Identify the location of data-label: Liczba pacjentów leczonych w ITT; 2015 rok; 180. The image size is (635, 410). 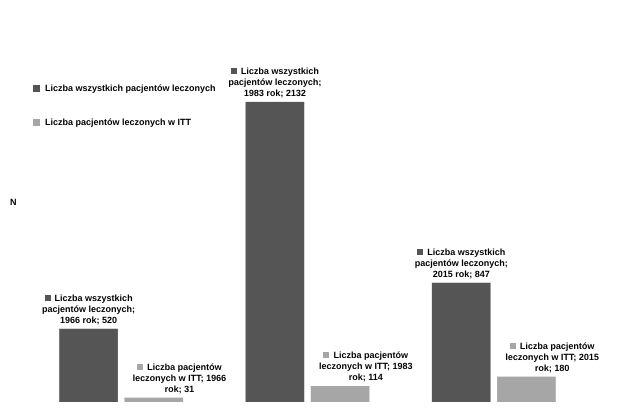
(552, 357).